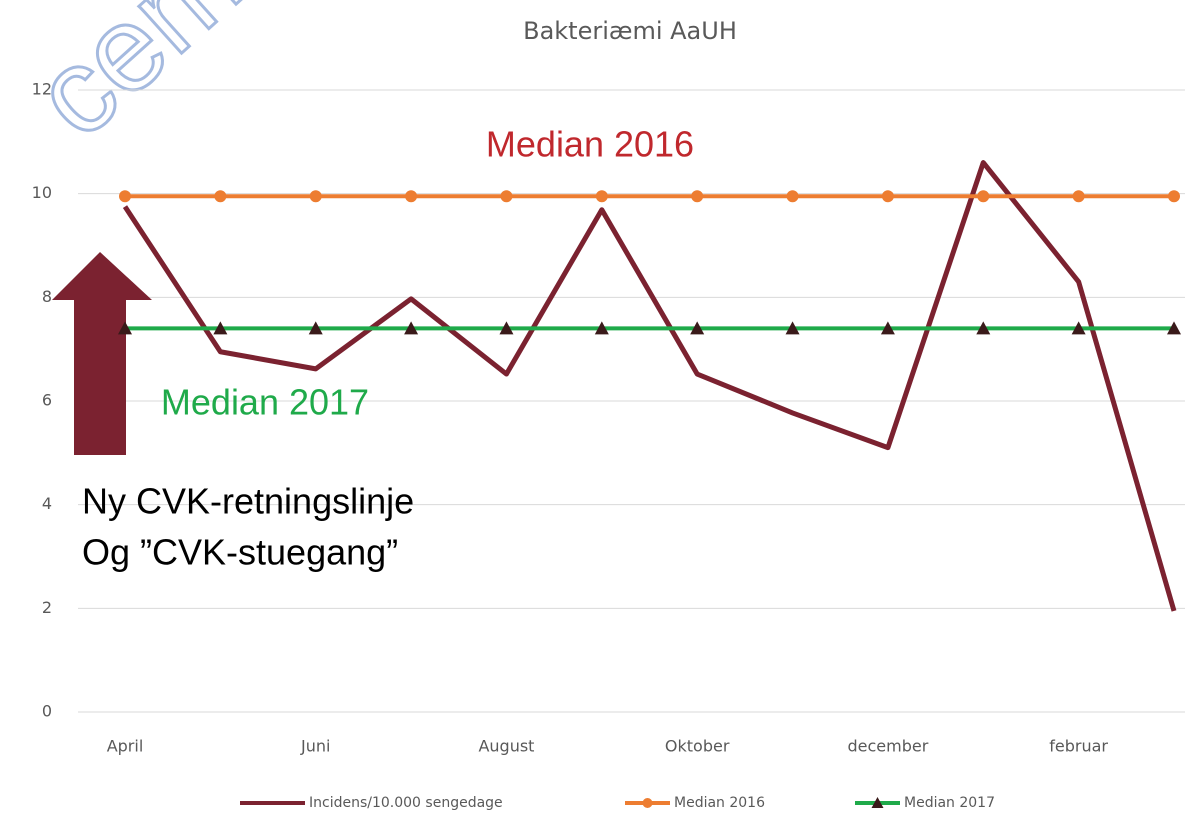  Describe the element at coordinates (1078, 746) in the screenshot. I see `x-tick-label: februar` at that location.